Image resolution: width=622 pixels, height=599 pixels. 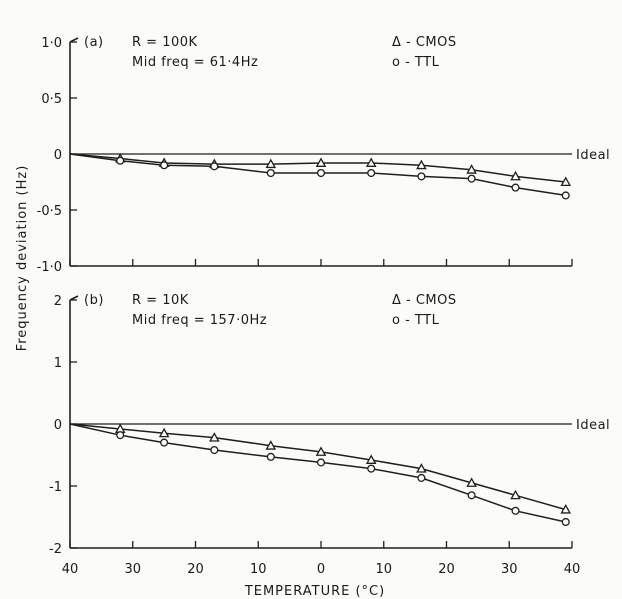 What do you see at coordinates (58, 363) in the screenshot?
I see `y-tick-label: 1` at bounding box center [58, 363].